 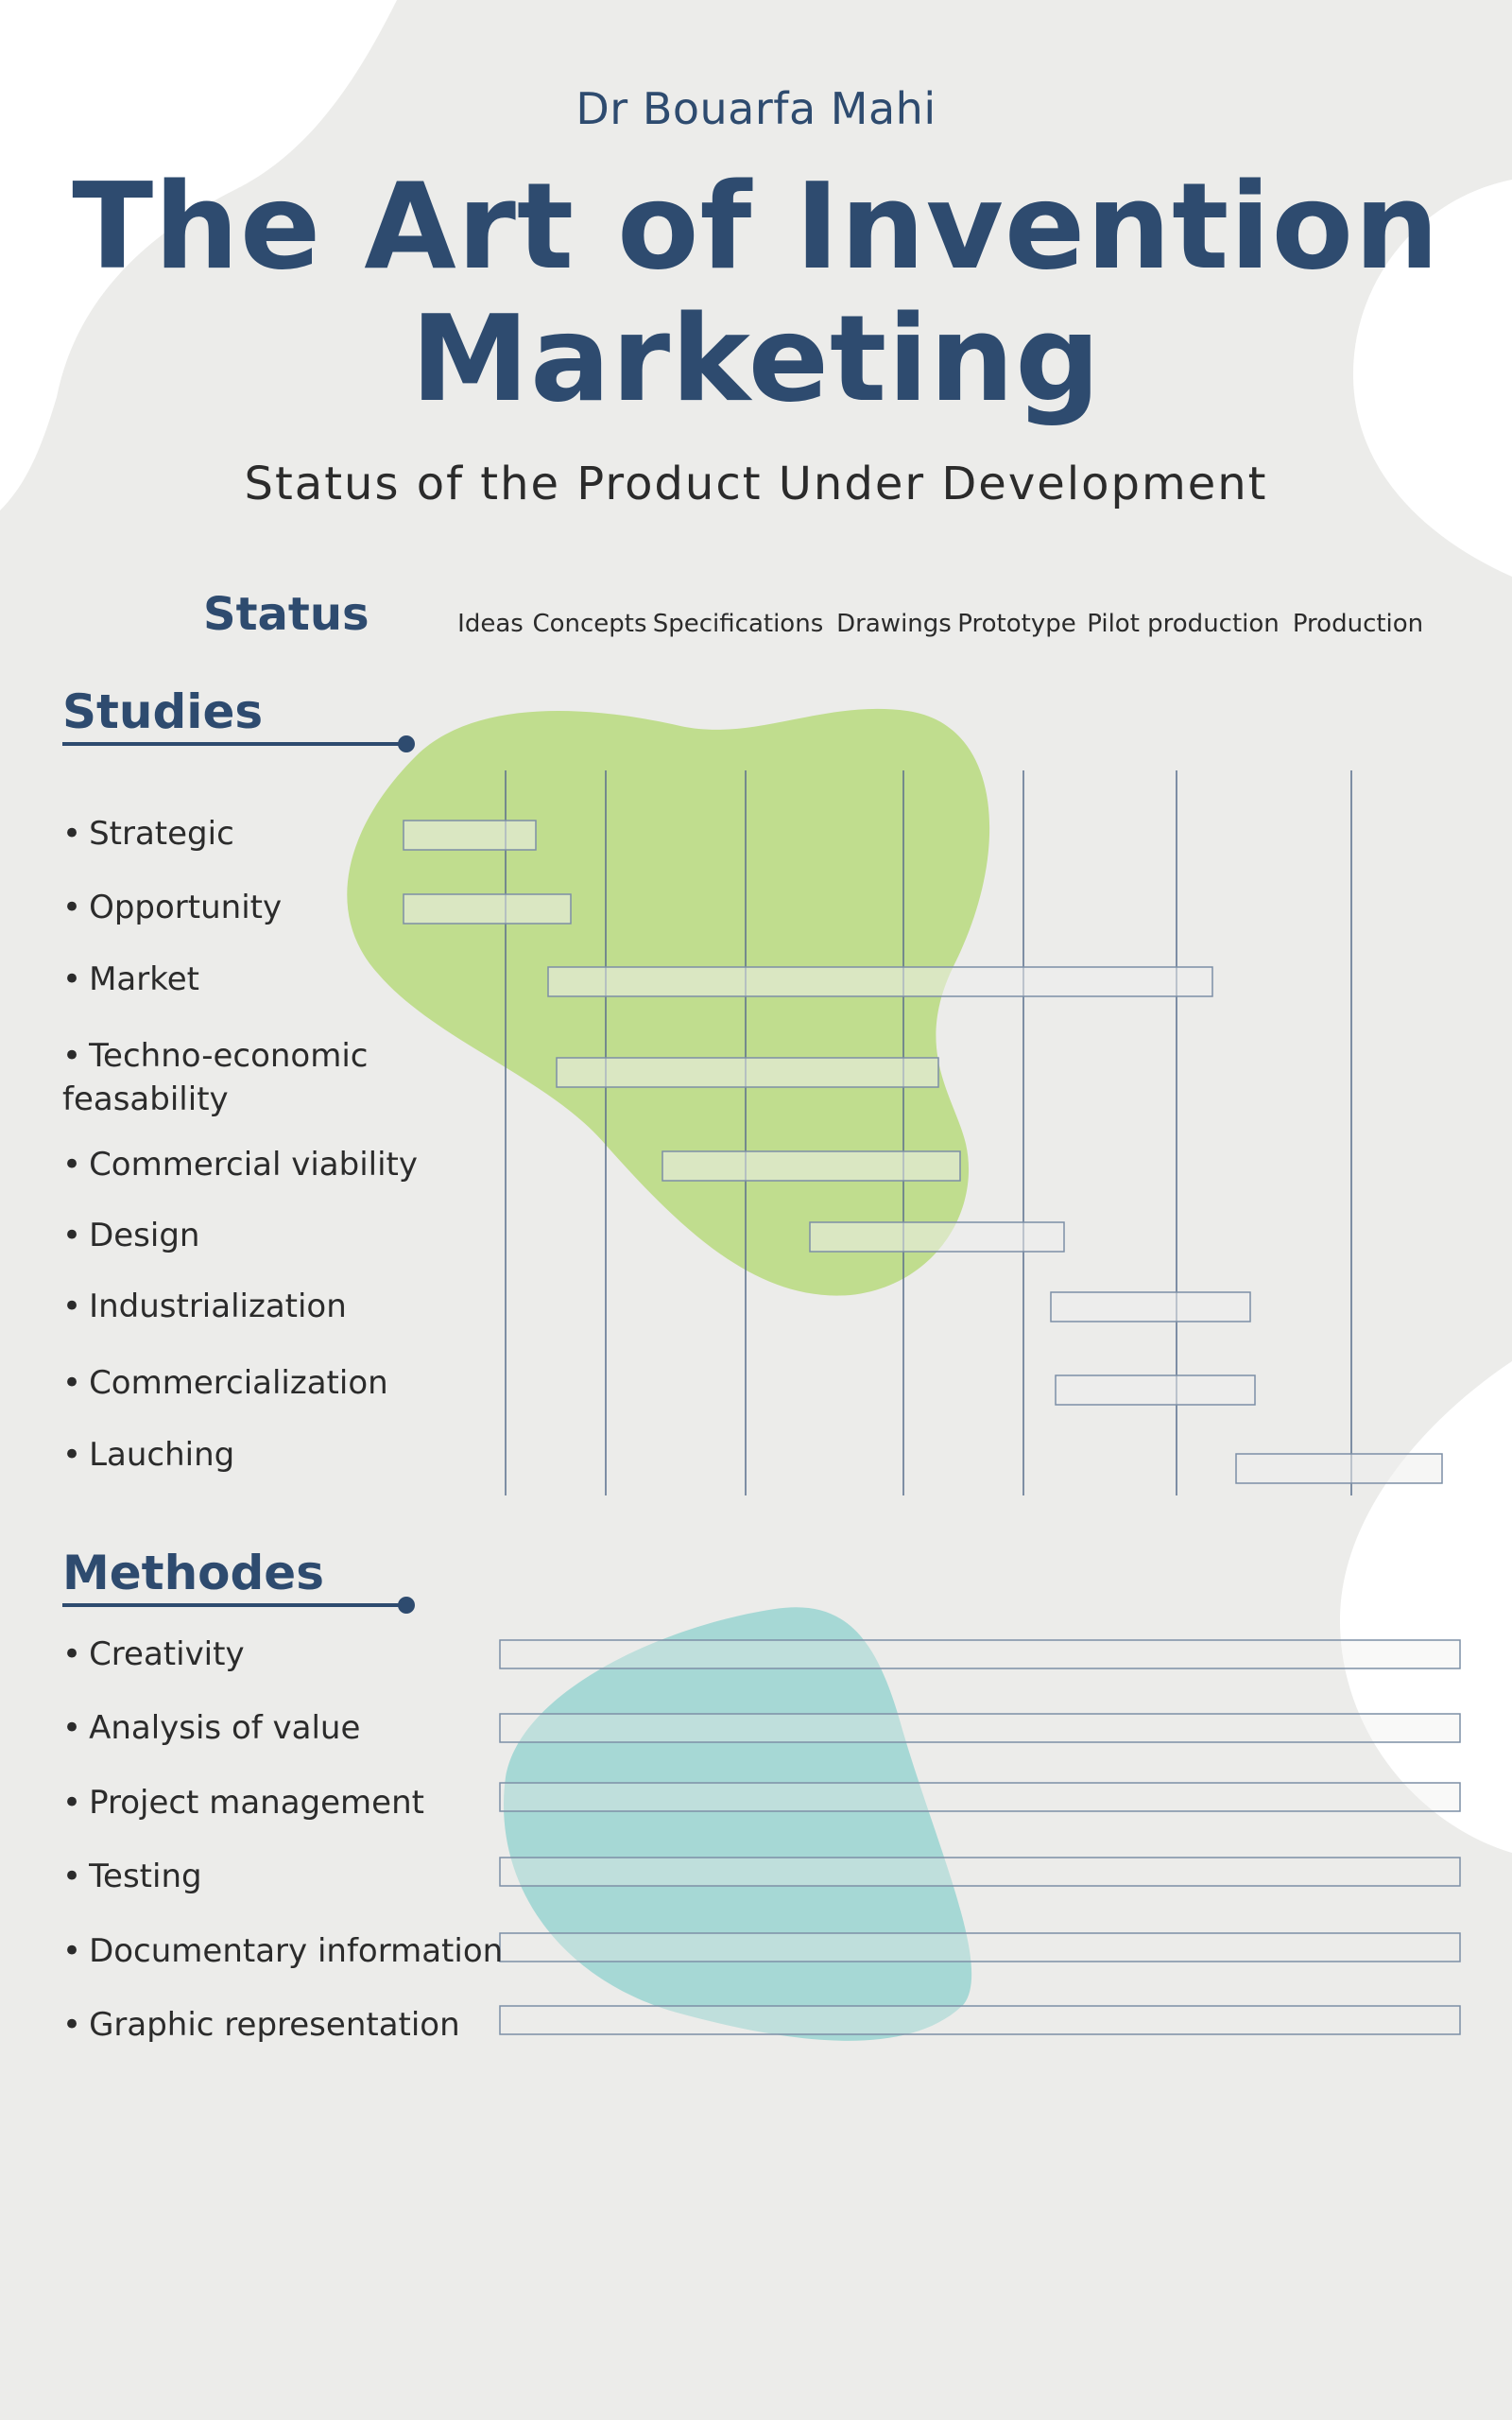 I want to click on study-item-label: Commercial viability, so click(x=253, y=1165).